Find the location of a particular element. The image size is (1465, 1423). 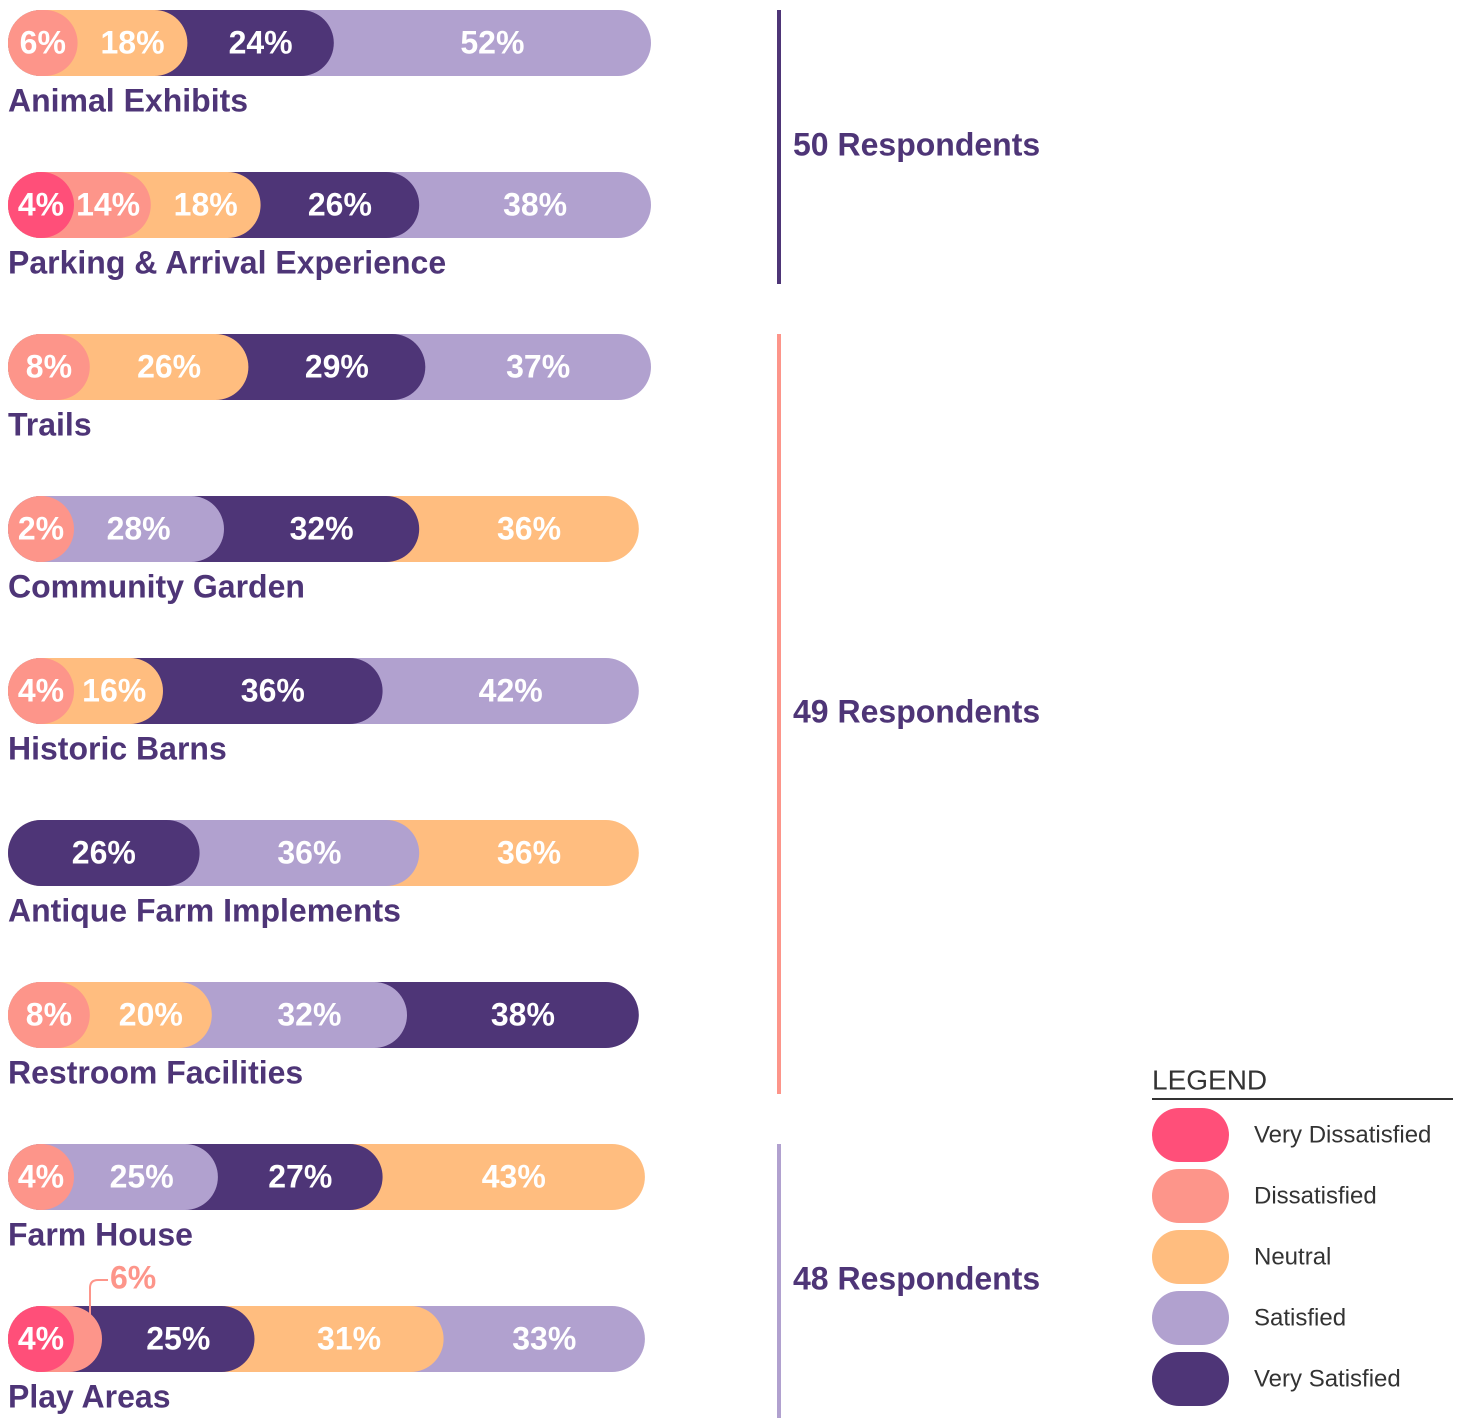

segment-label: 43% is located at coordinates (514, 1176).